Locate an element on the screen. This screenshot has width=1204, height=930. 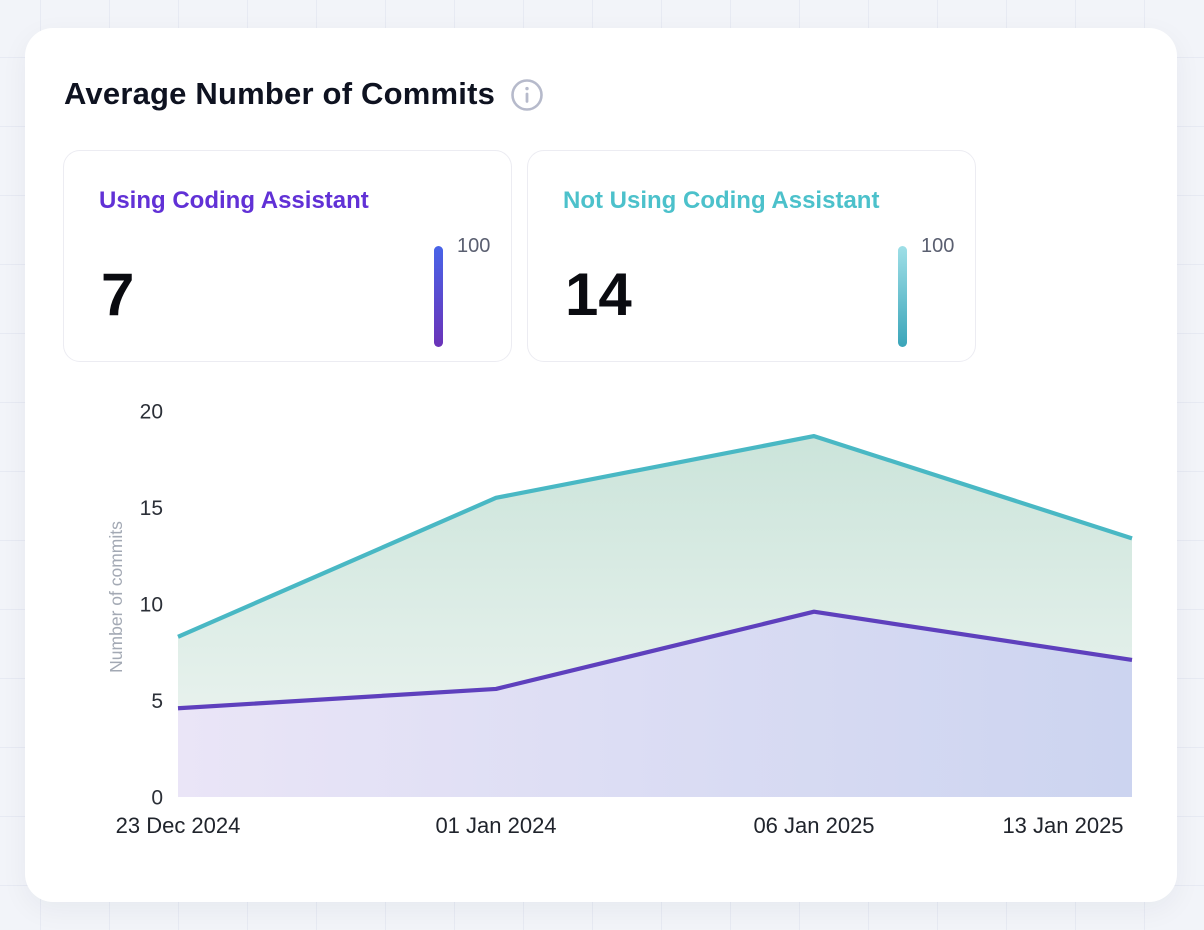
stat-value: 7 is located at coordinates (118, 294).